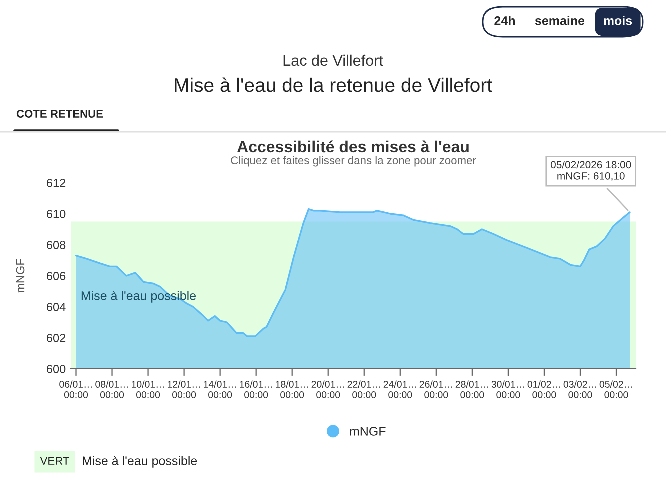 The height and width of the screenshot is (477, 666). Describe the element at coordinates (472, 389) in the screenshot. I see `x-tick-label: 28/01… 00:00` at that location.